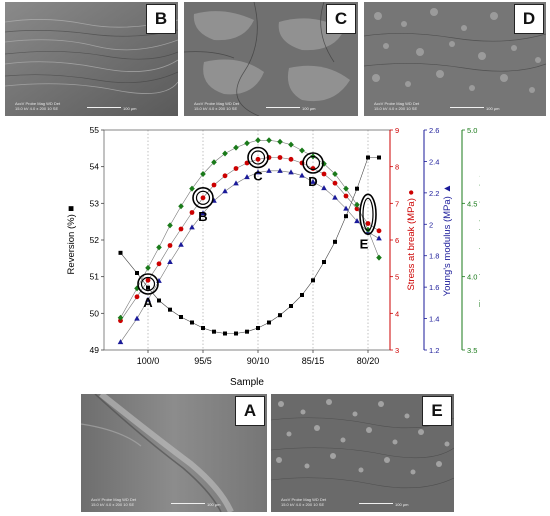  Describe the element at coordinates (71, 240) in the screenshot. I see `reversion-axis-title-text: Reversion (%) ■` at that location.